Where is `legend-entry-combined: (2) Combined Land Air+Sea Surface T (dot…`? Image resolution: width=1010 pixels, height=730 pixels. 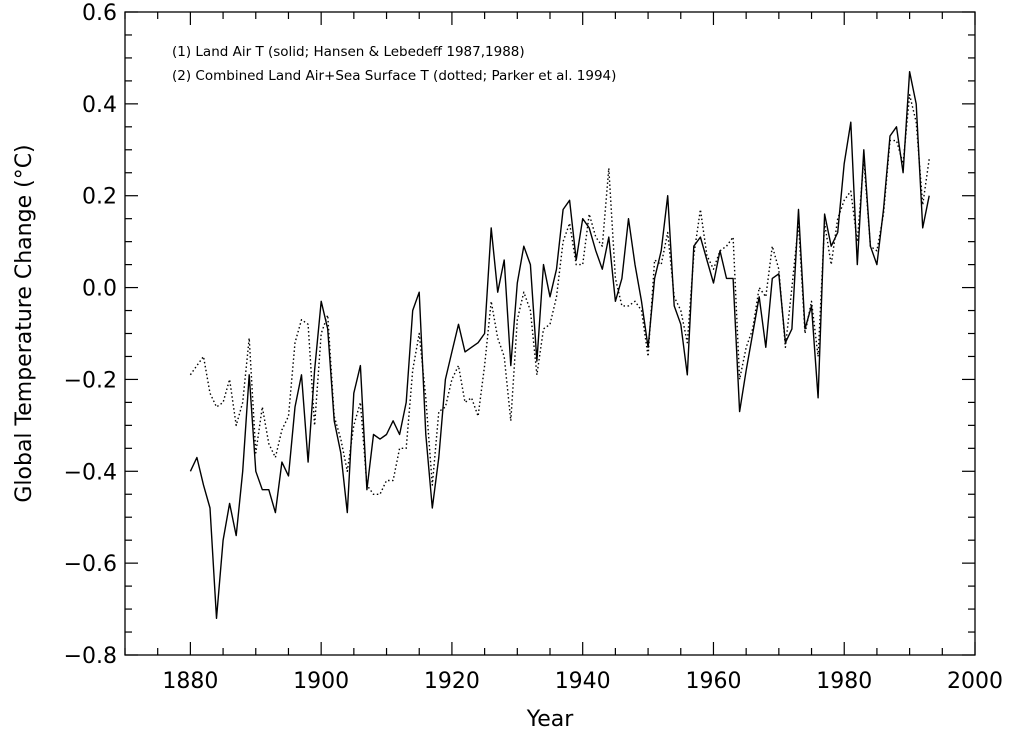
legend-entry-combined: (2) Combined Land Air+Sea Surface T (dot… is located at coordinates (394, 76).